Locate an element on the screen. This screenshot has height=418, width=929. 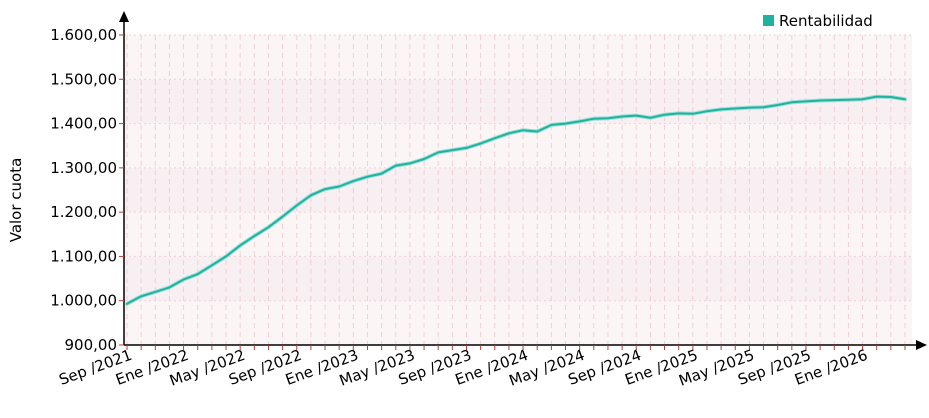
y-tick-label: 1.100,00 is located at coordinates (83, 256).